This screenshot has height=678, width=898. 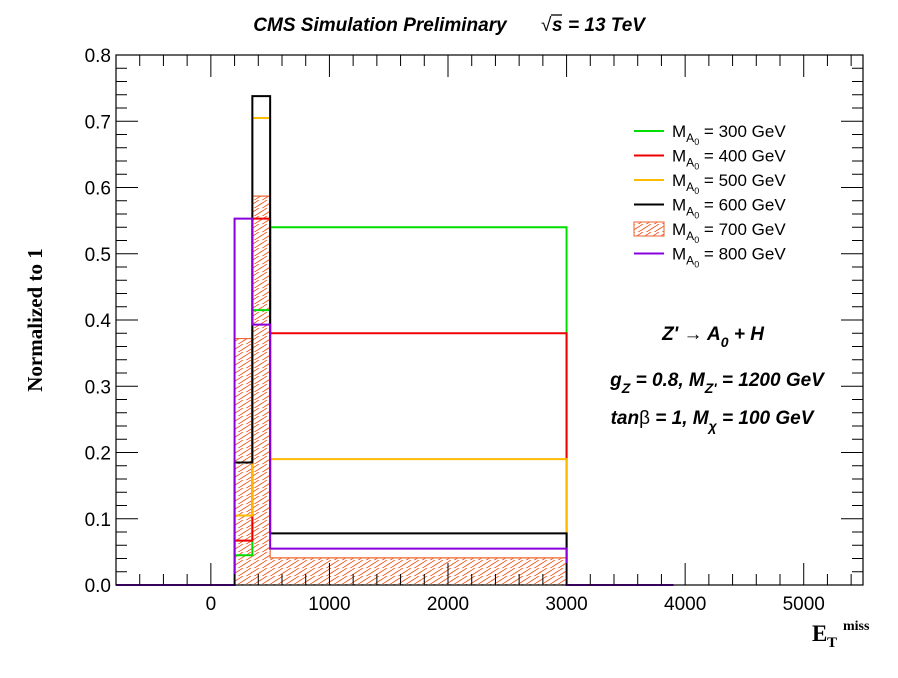 What do you see at coordinates (98, 321) in the screenshot?
I see `y-tick-label: 0.4` at bounding box center [98, 321].